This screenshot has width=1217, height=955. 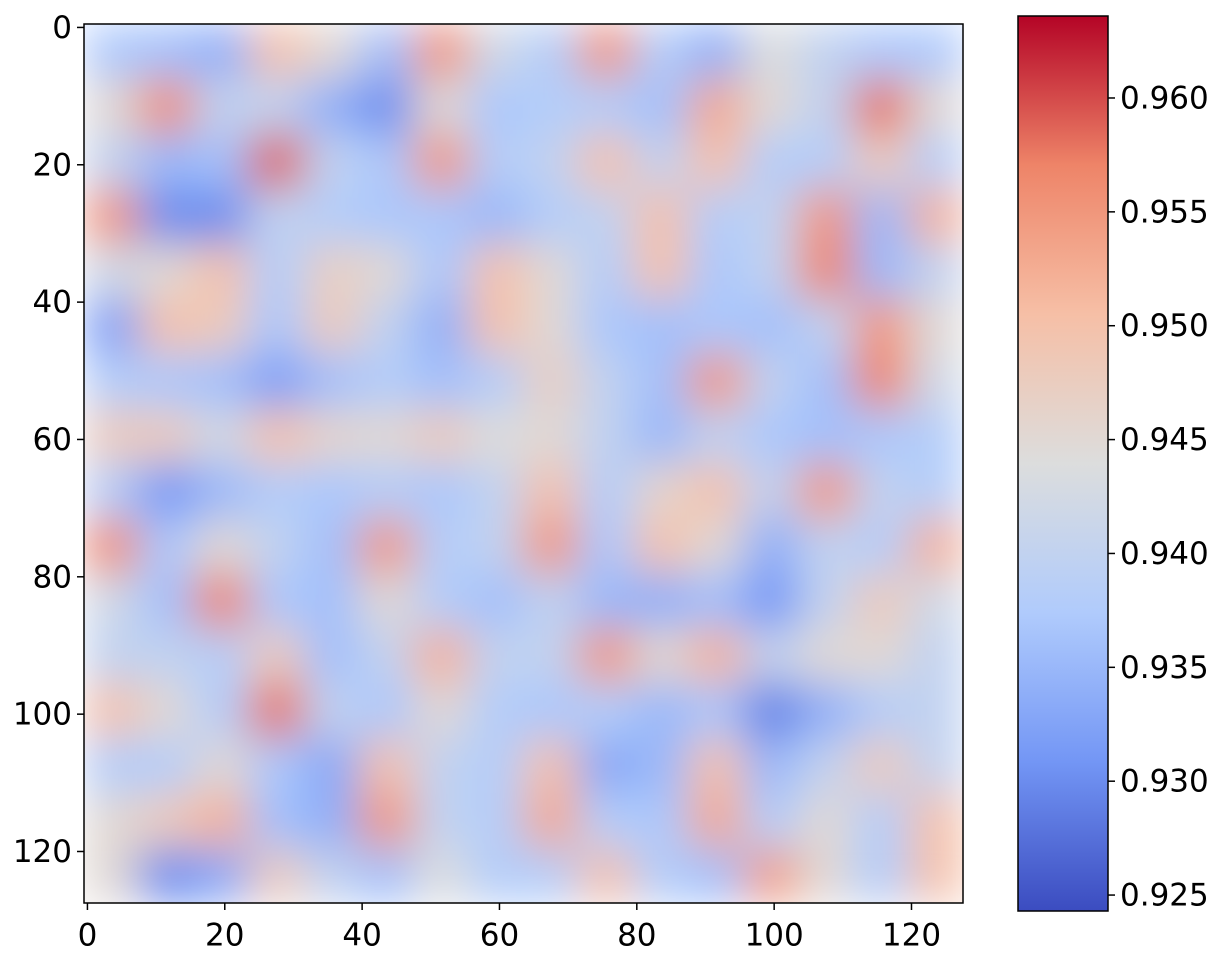 I want to click on y-tick-label: 60, so click(x=52, y=440).